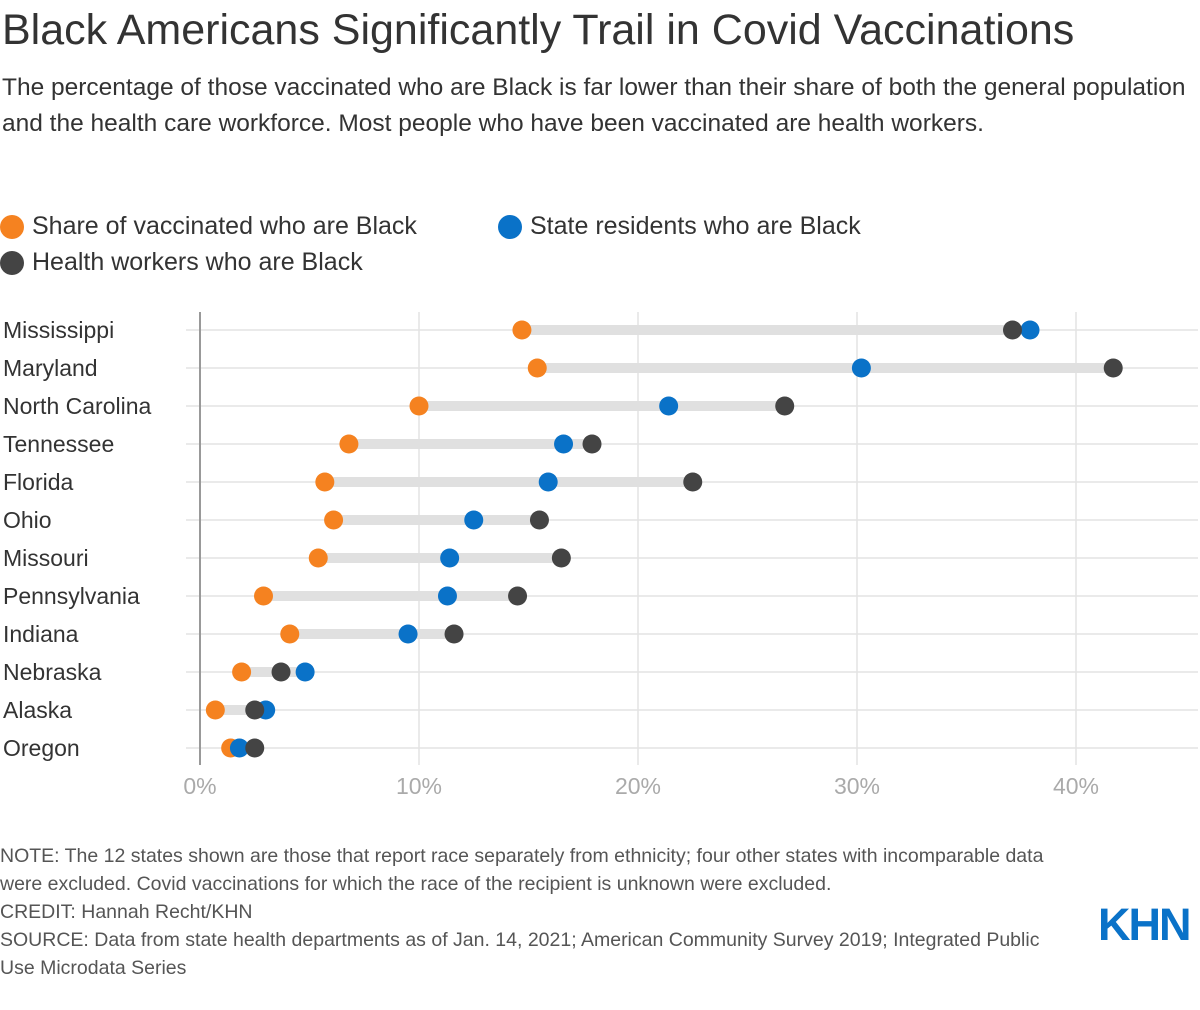  I want to click on state-label: Missouri, so click(46, 558).